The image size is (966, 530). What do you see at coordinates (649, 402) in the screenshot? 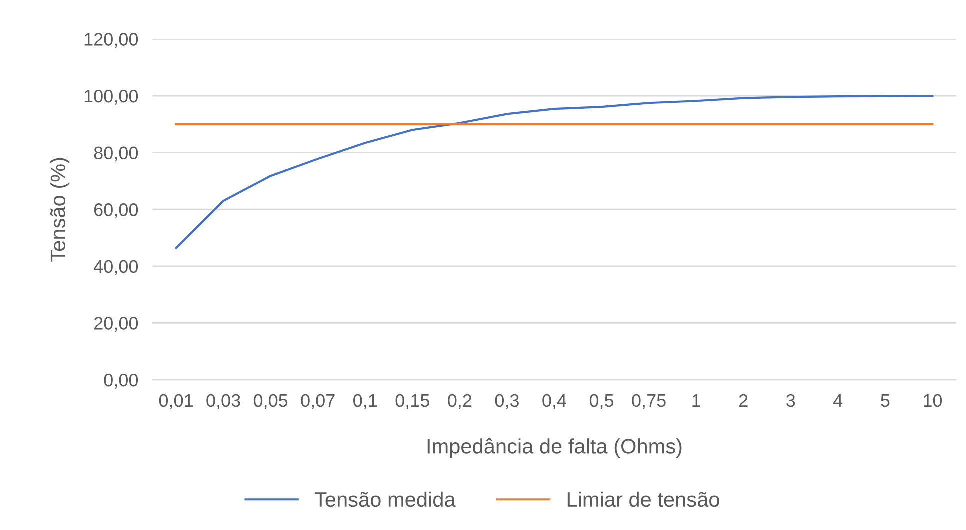
I see `x-tick-label: 0,75` at bounding box center [649, 402].